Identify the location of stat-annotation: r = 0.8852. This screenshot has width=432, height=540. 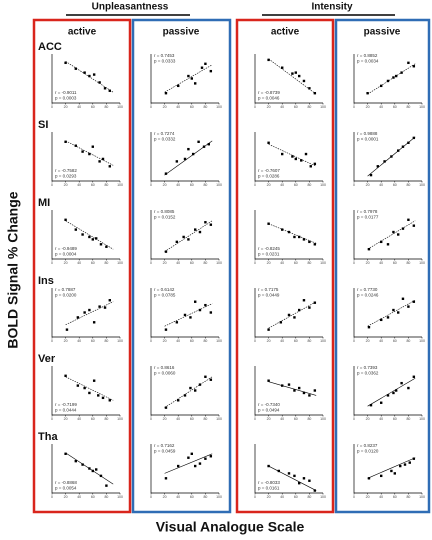
(367, 55).